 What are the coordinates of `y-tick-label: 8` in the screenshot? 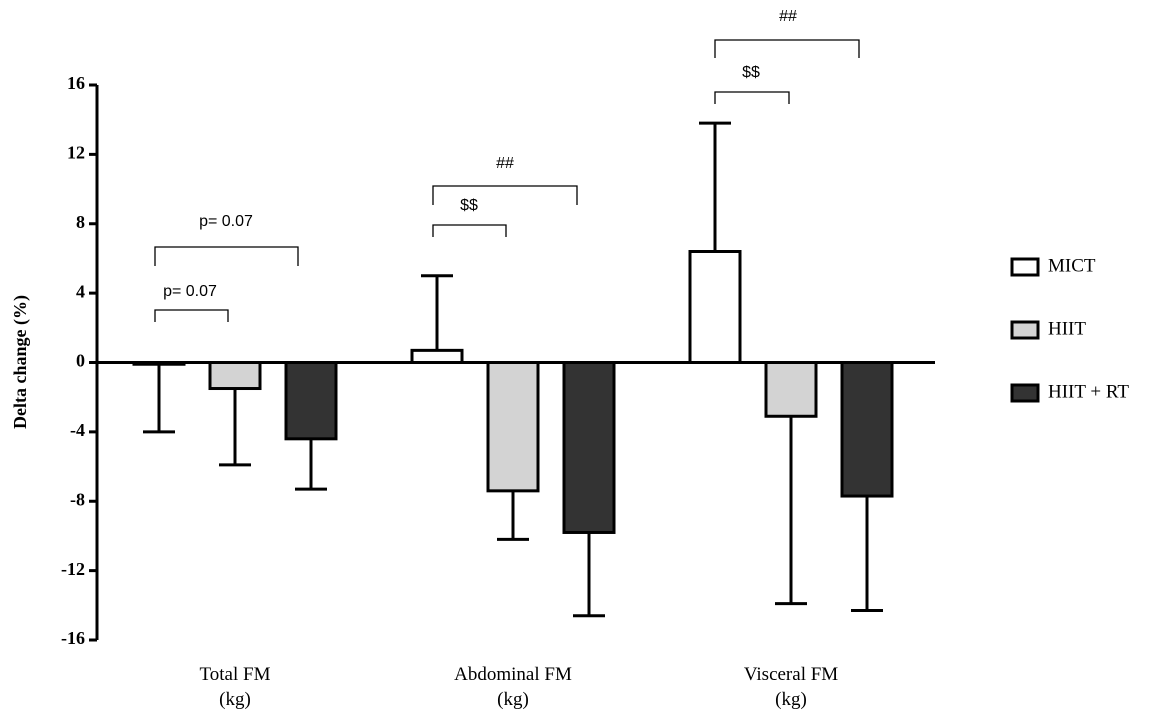 It's located at (80, 222).